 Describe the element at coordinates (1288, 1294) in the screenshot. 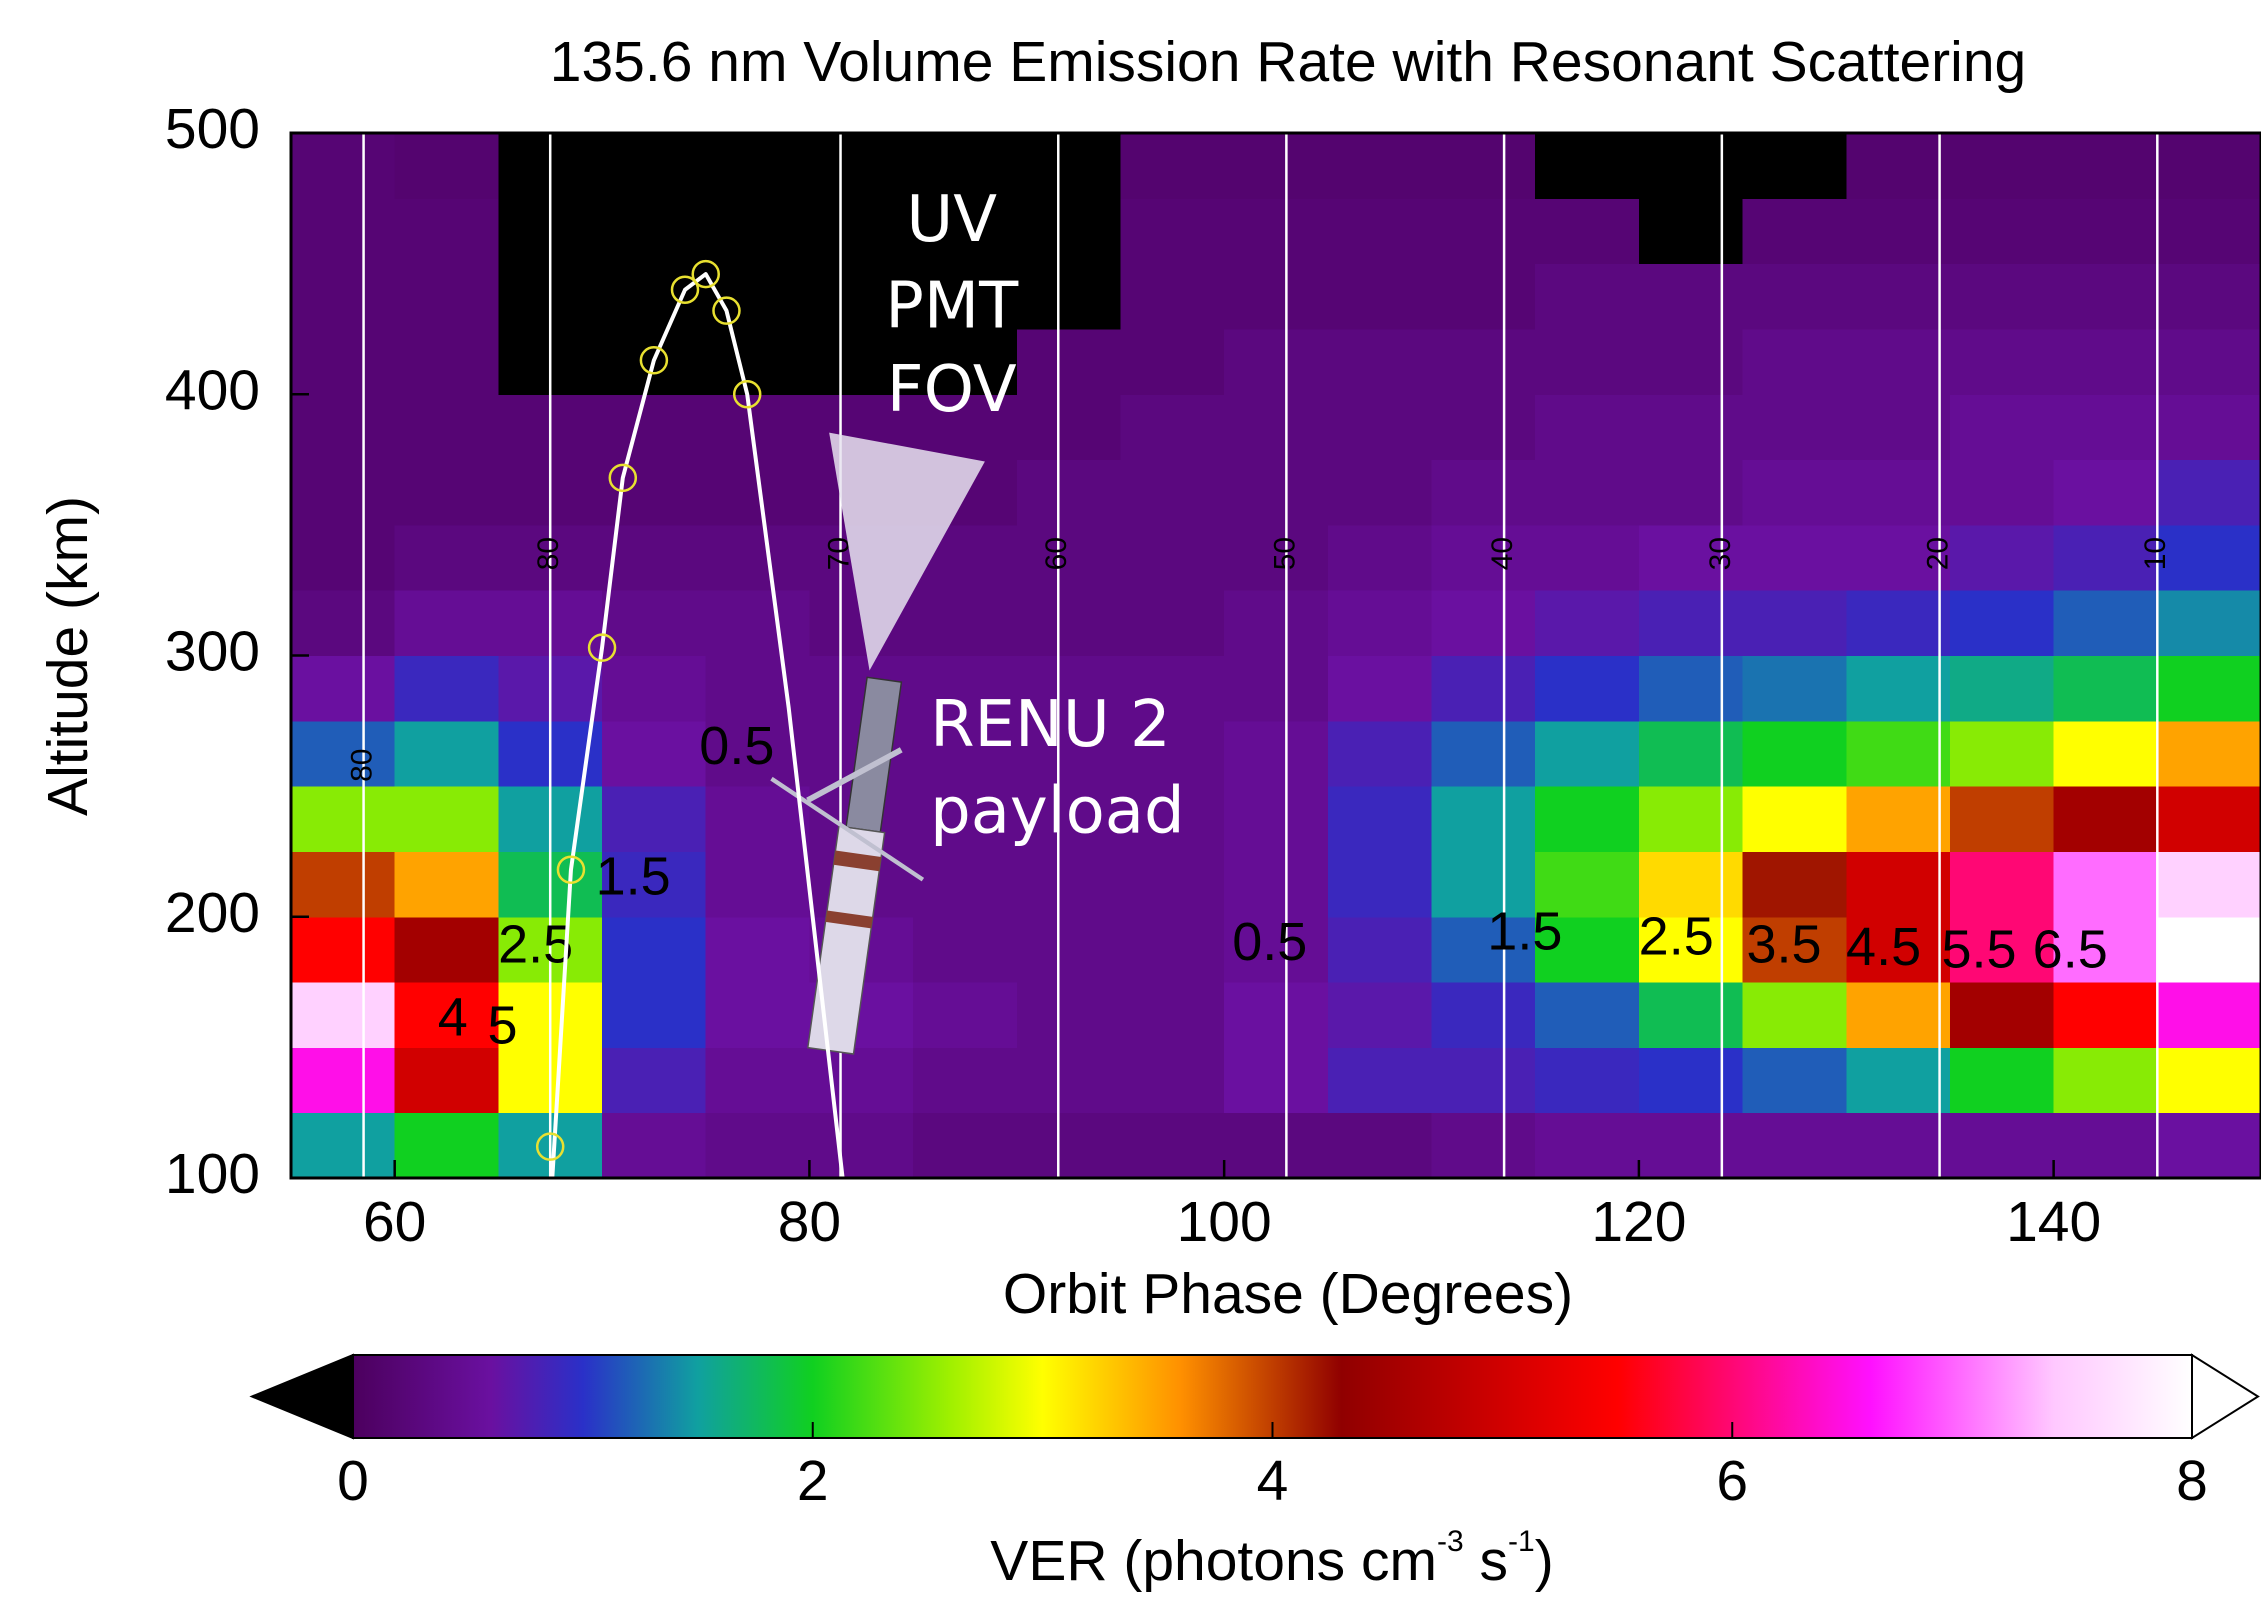

I see `x-axis-label: Orbit Phase (Degrees)` at that location.